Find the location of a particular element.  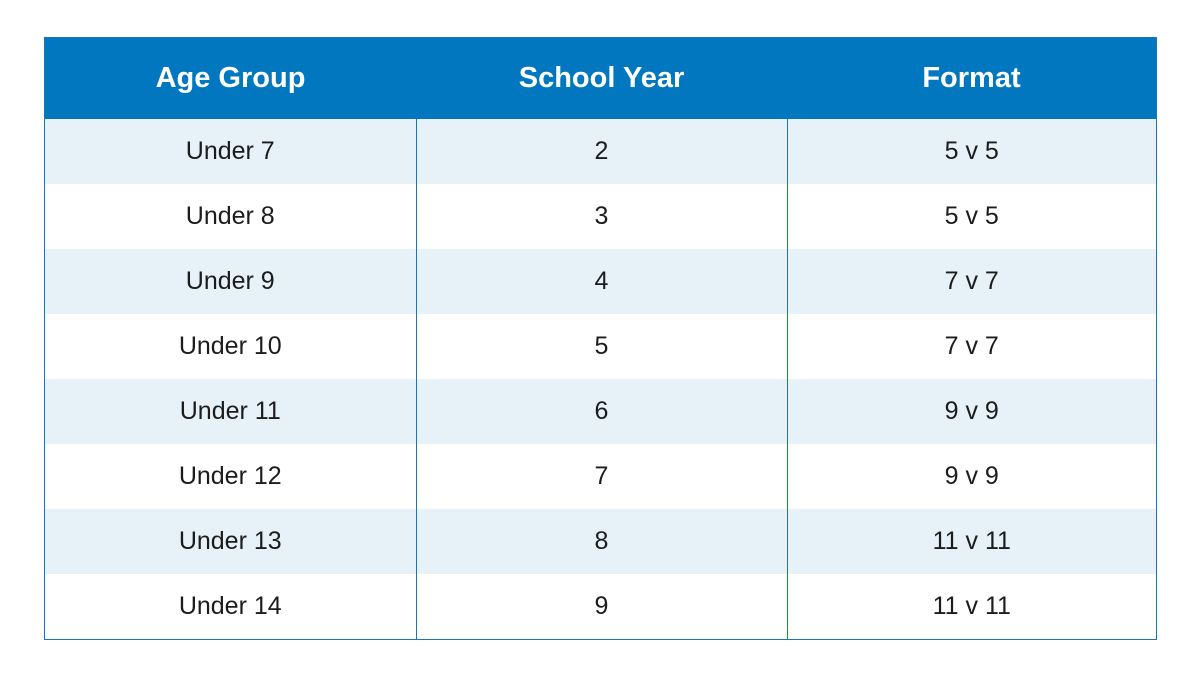

cell-school-year: 7 is located at coordinates (601, 476).